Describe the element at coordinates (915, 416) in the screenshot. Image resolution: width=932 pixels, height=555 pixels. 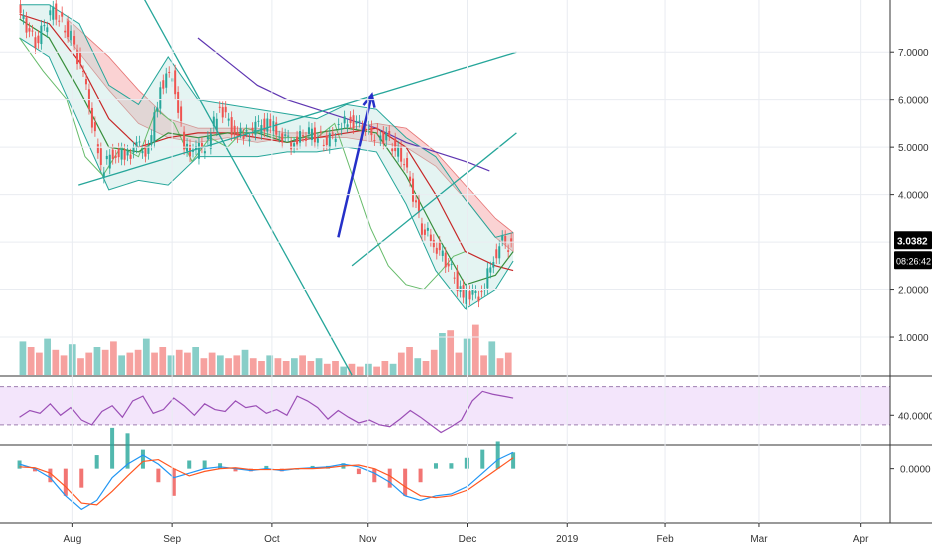
I see `rsi-axis-label: 40.0000` at that location.